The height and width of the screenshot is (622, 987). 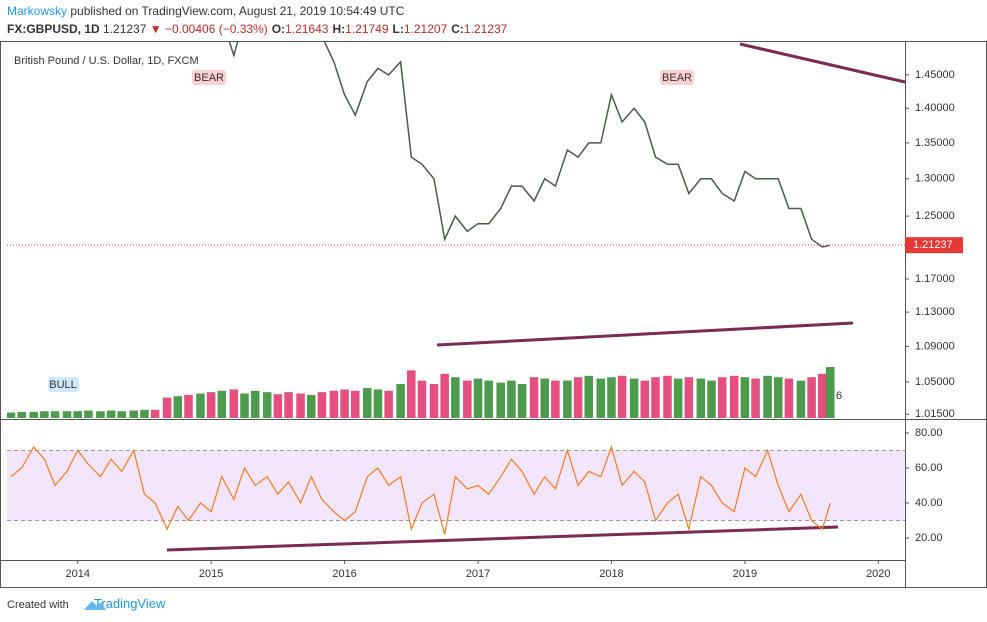 What do you see at coordinates (935, 382) in the screenshot?
I see `y-tick-label: 1.05000` at bounding box center [935, 382].